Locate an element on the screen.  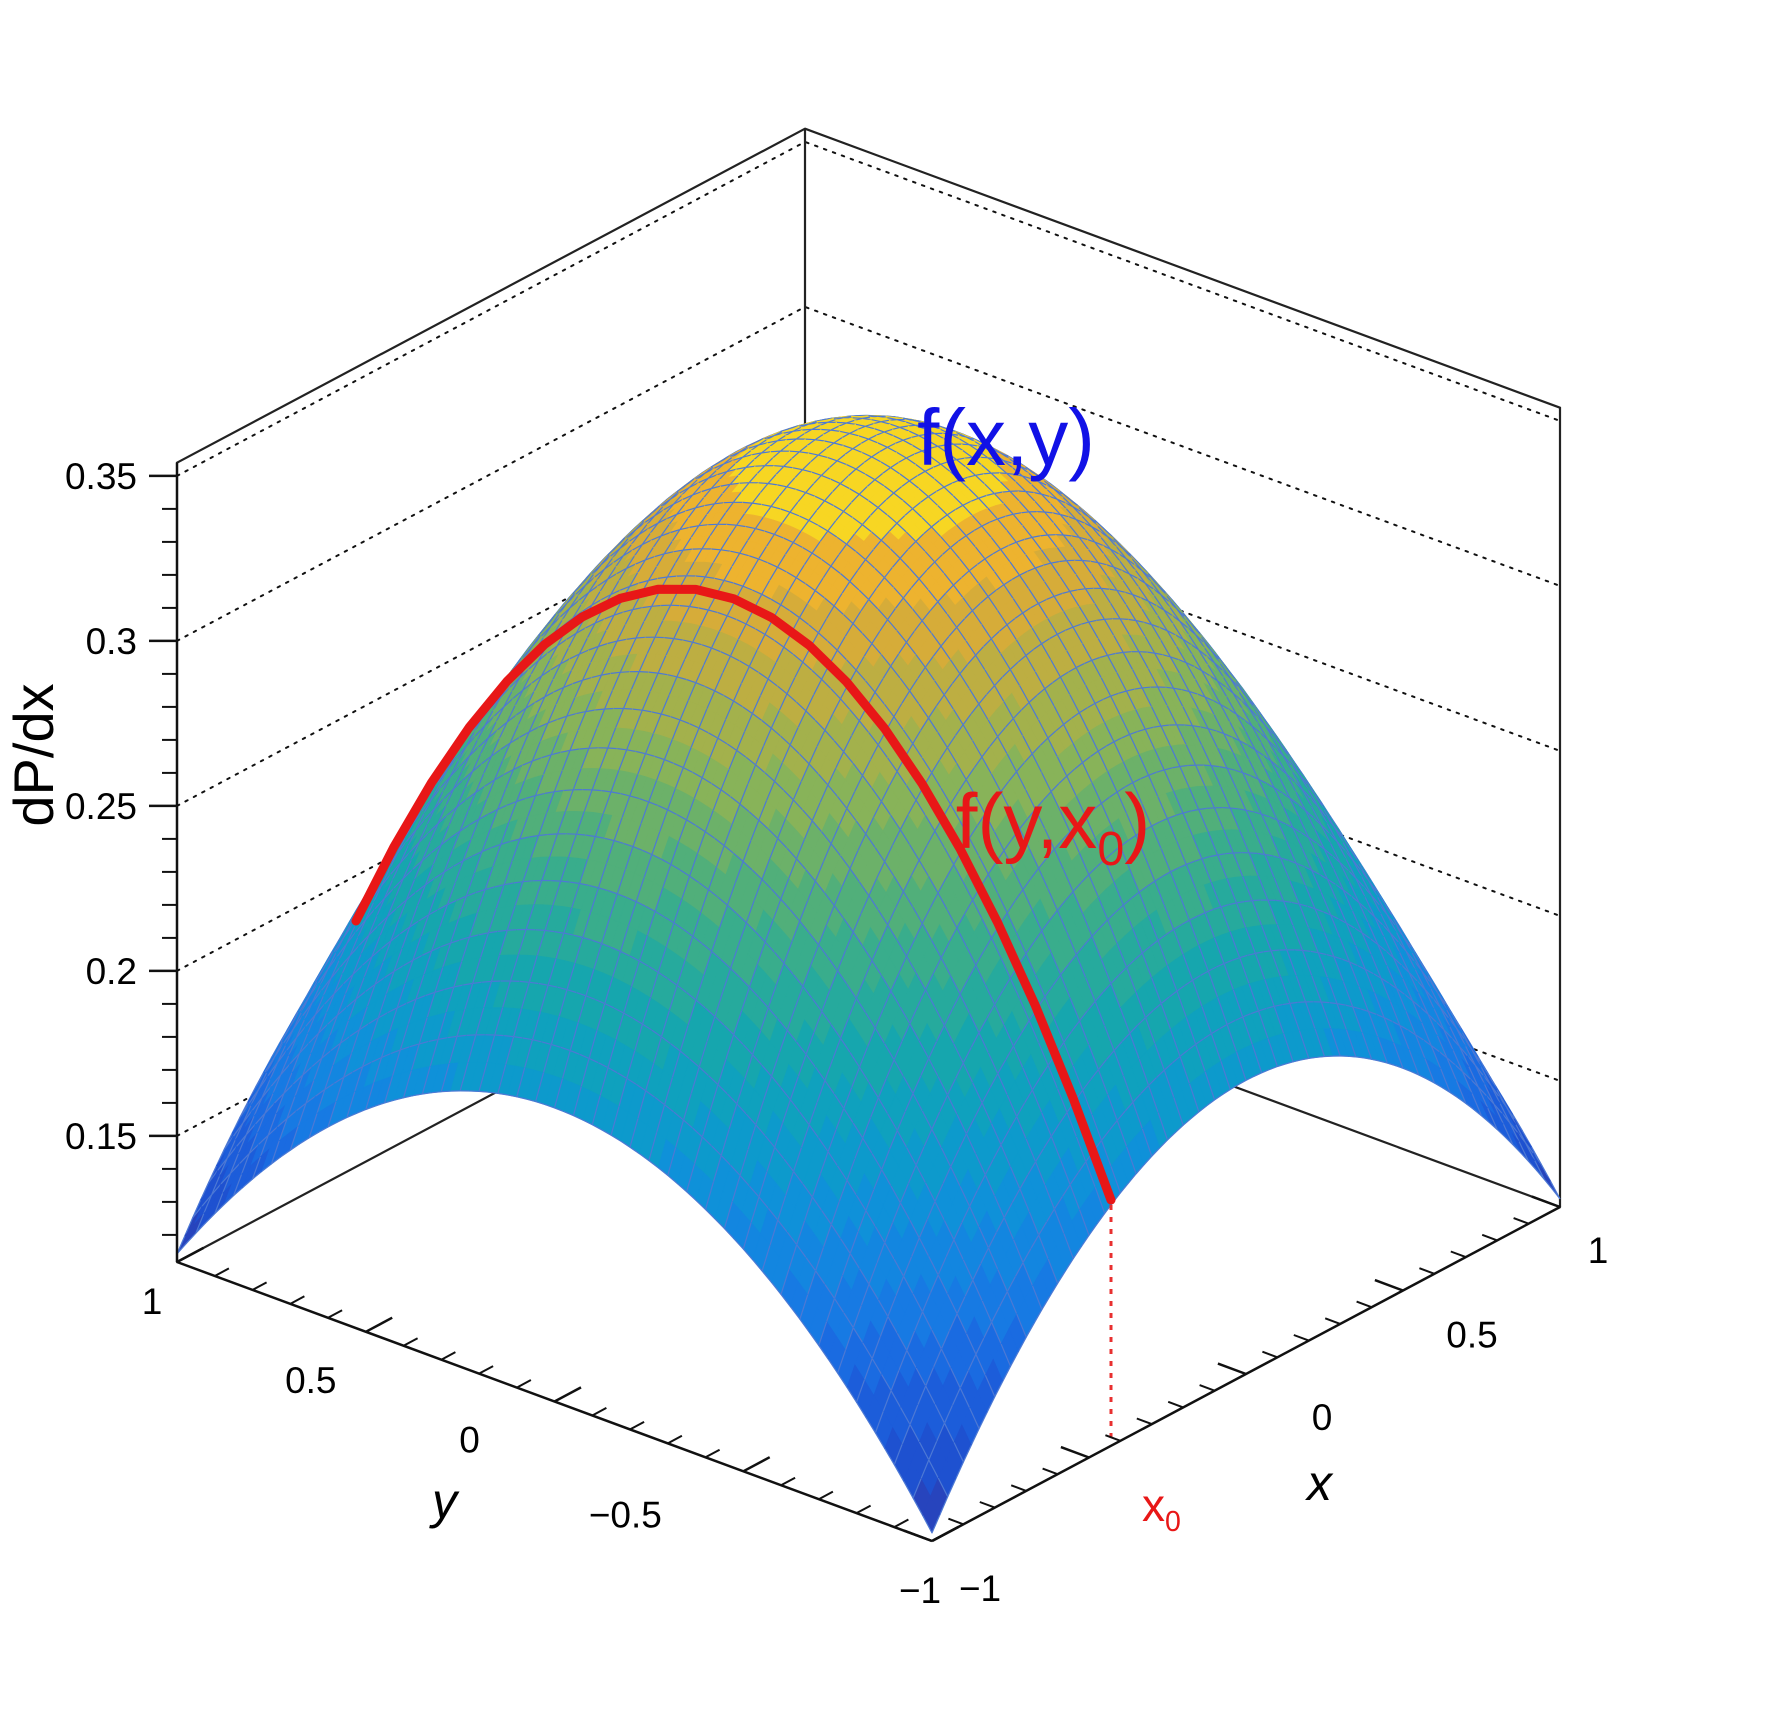
x-axis-title: x is located at coordinates (1319, 1483).